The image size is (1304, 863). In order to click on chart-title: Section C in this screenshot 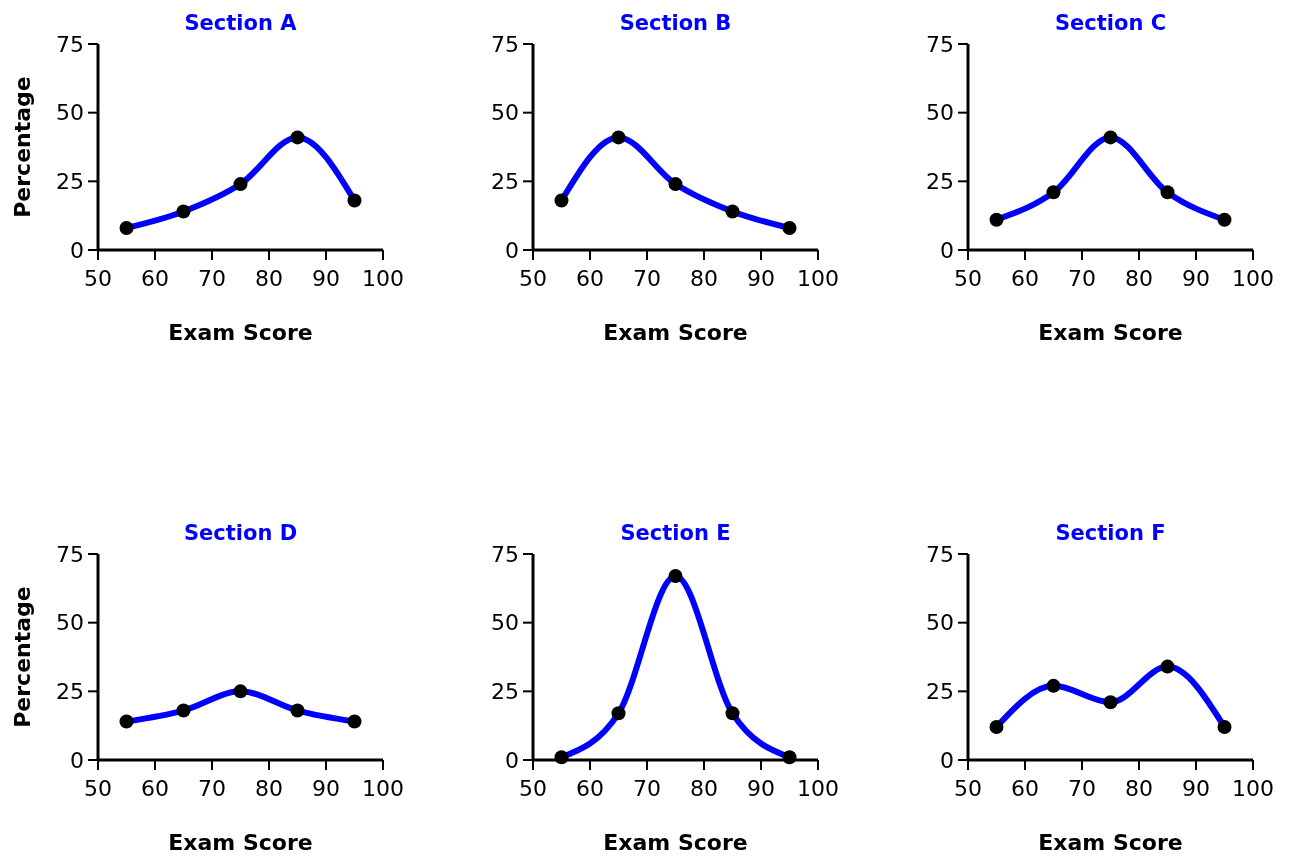, I will do `click(1110, 23)`.